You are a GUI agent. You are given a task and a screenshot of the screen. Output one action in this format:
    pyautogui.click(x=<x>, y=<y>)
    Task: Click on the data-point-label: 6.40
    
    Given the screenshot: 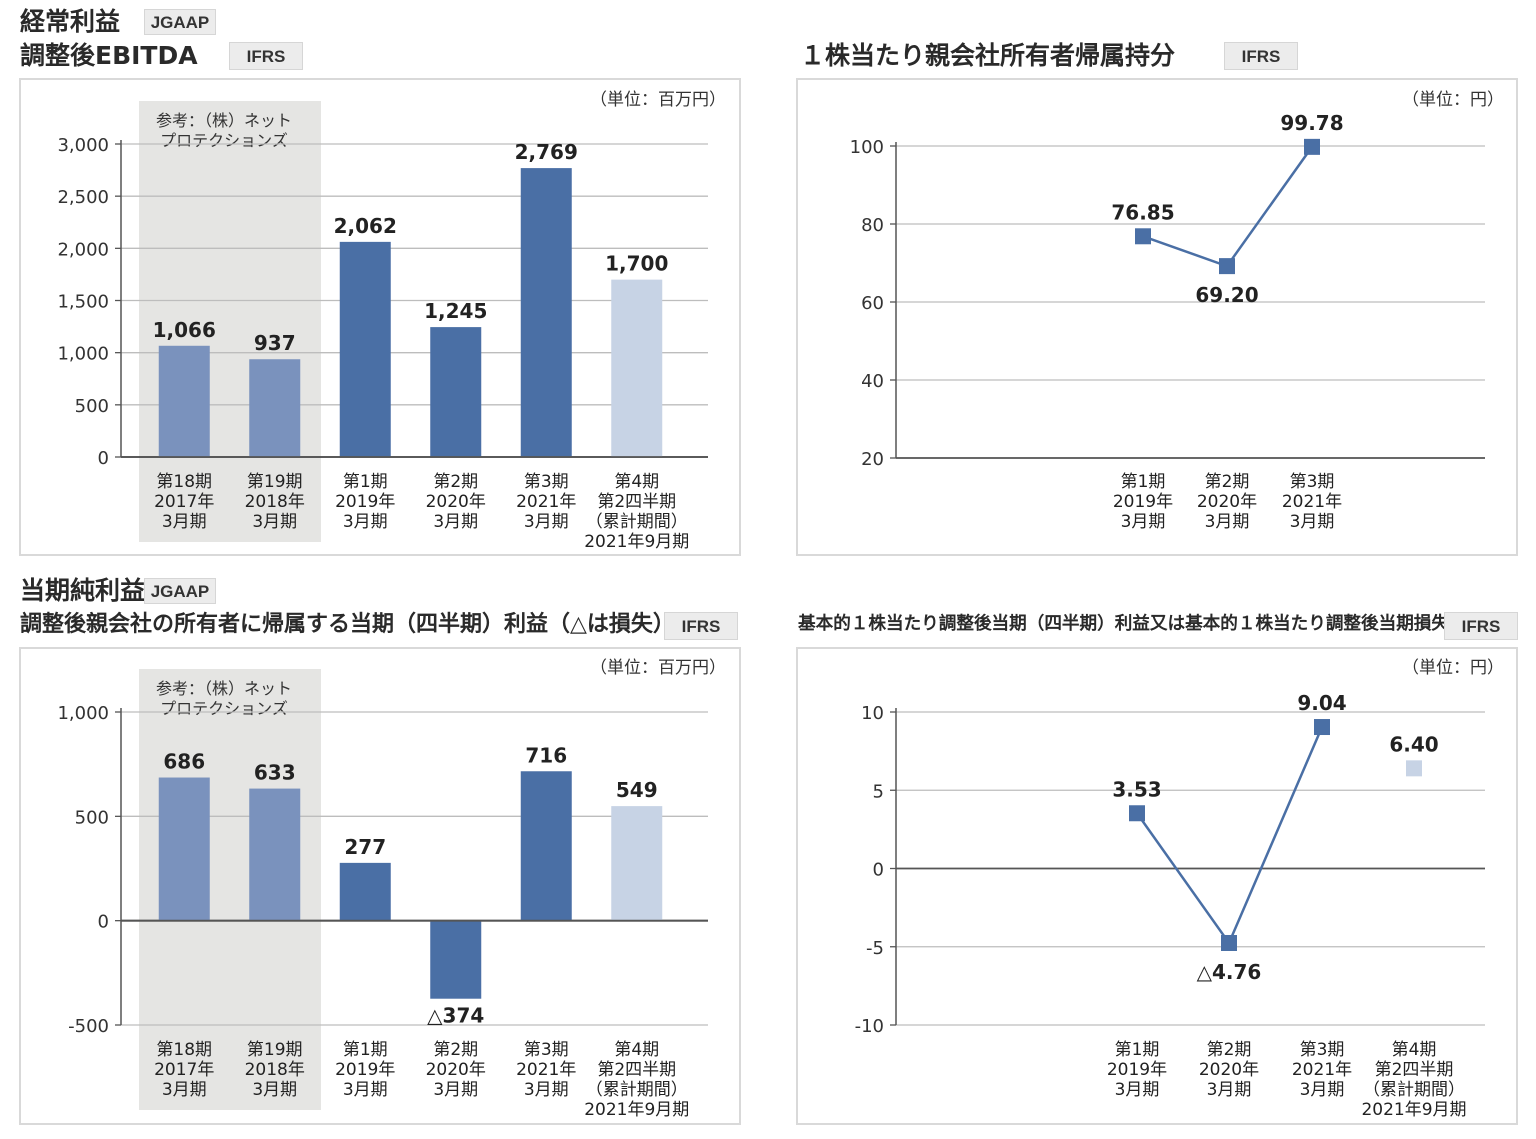 What is the action you would take?
    pyautogui.click(x=1413, y=744)
    